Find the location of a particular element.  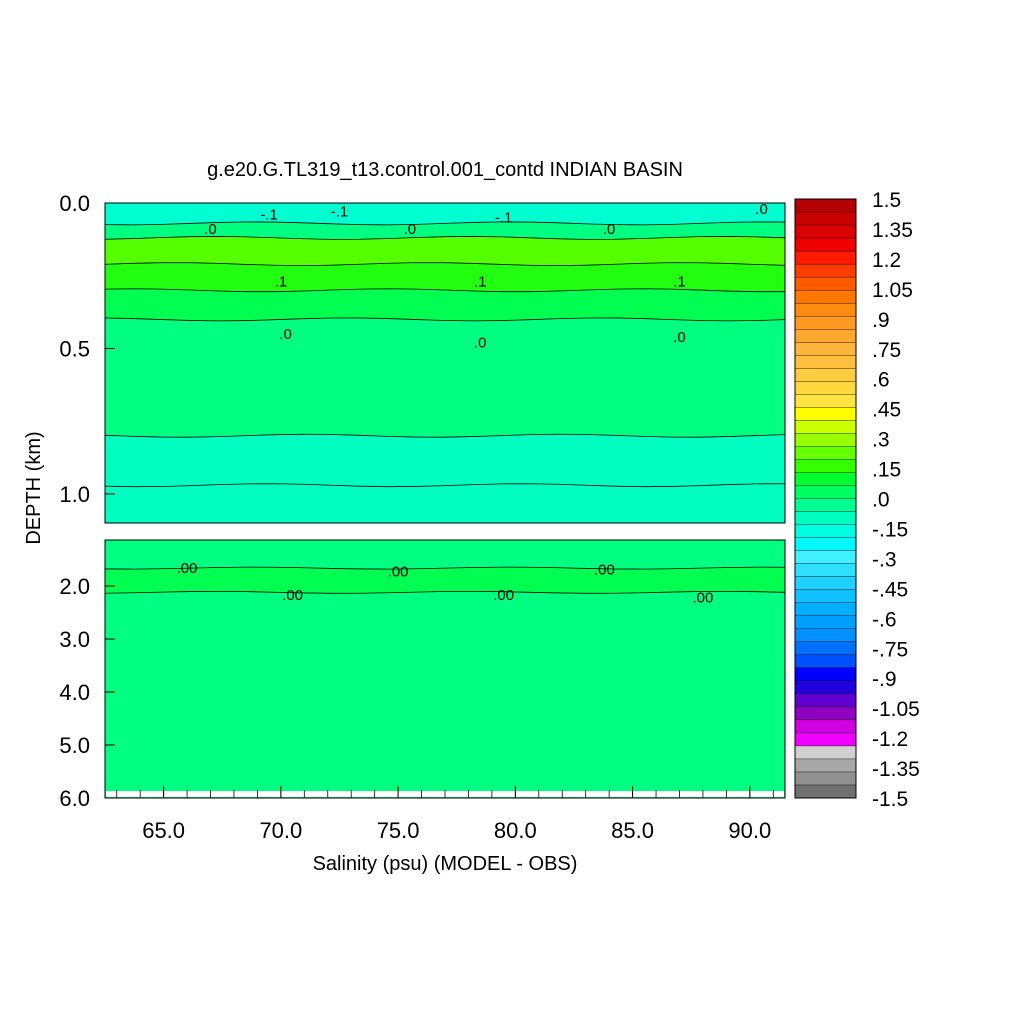

colorbar-label: -.3 is located at coordinates (884, 559).